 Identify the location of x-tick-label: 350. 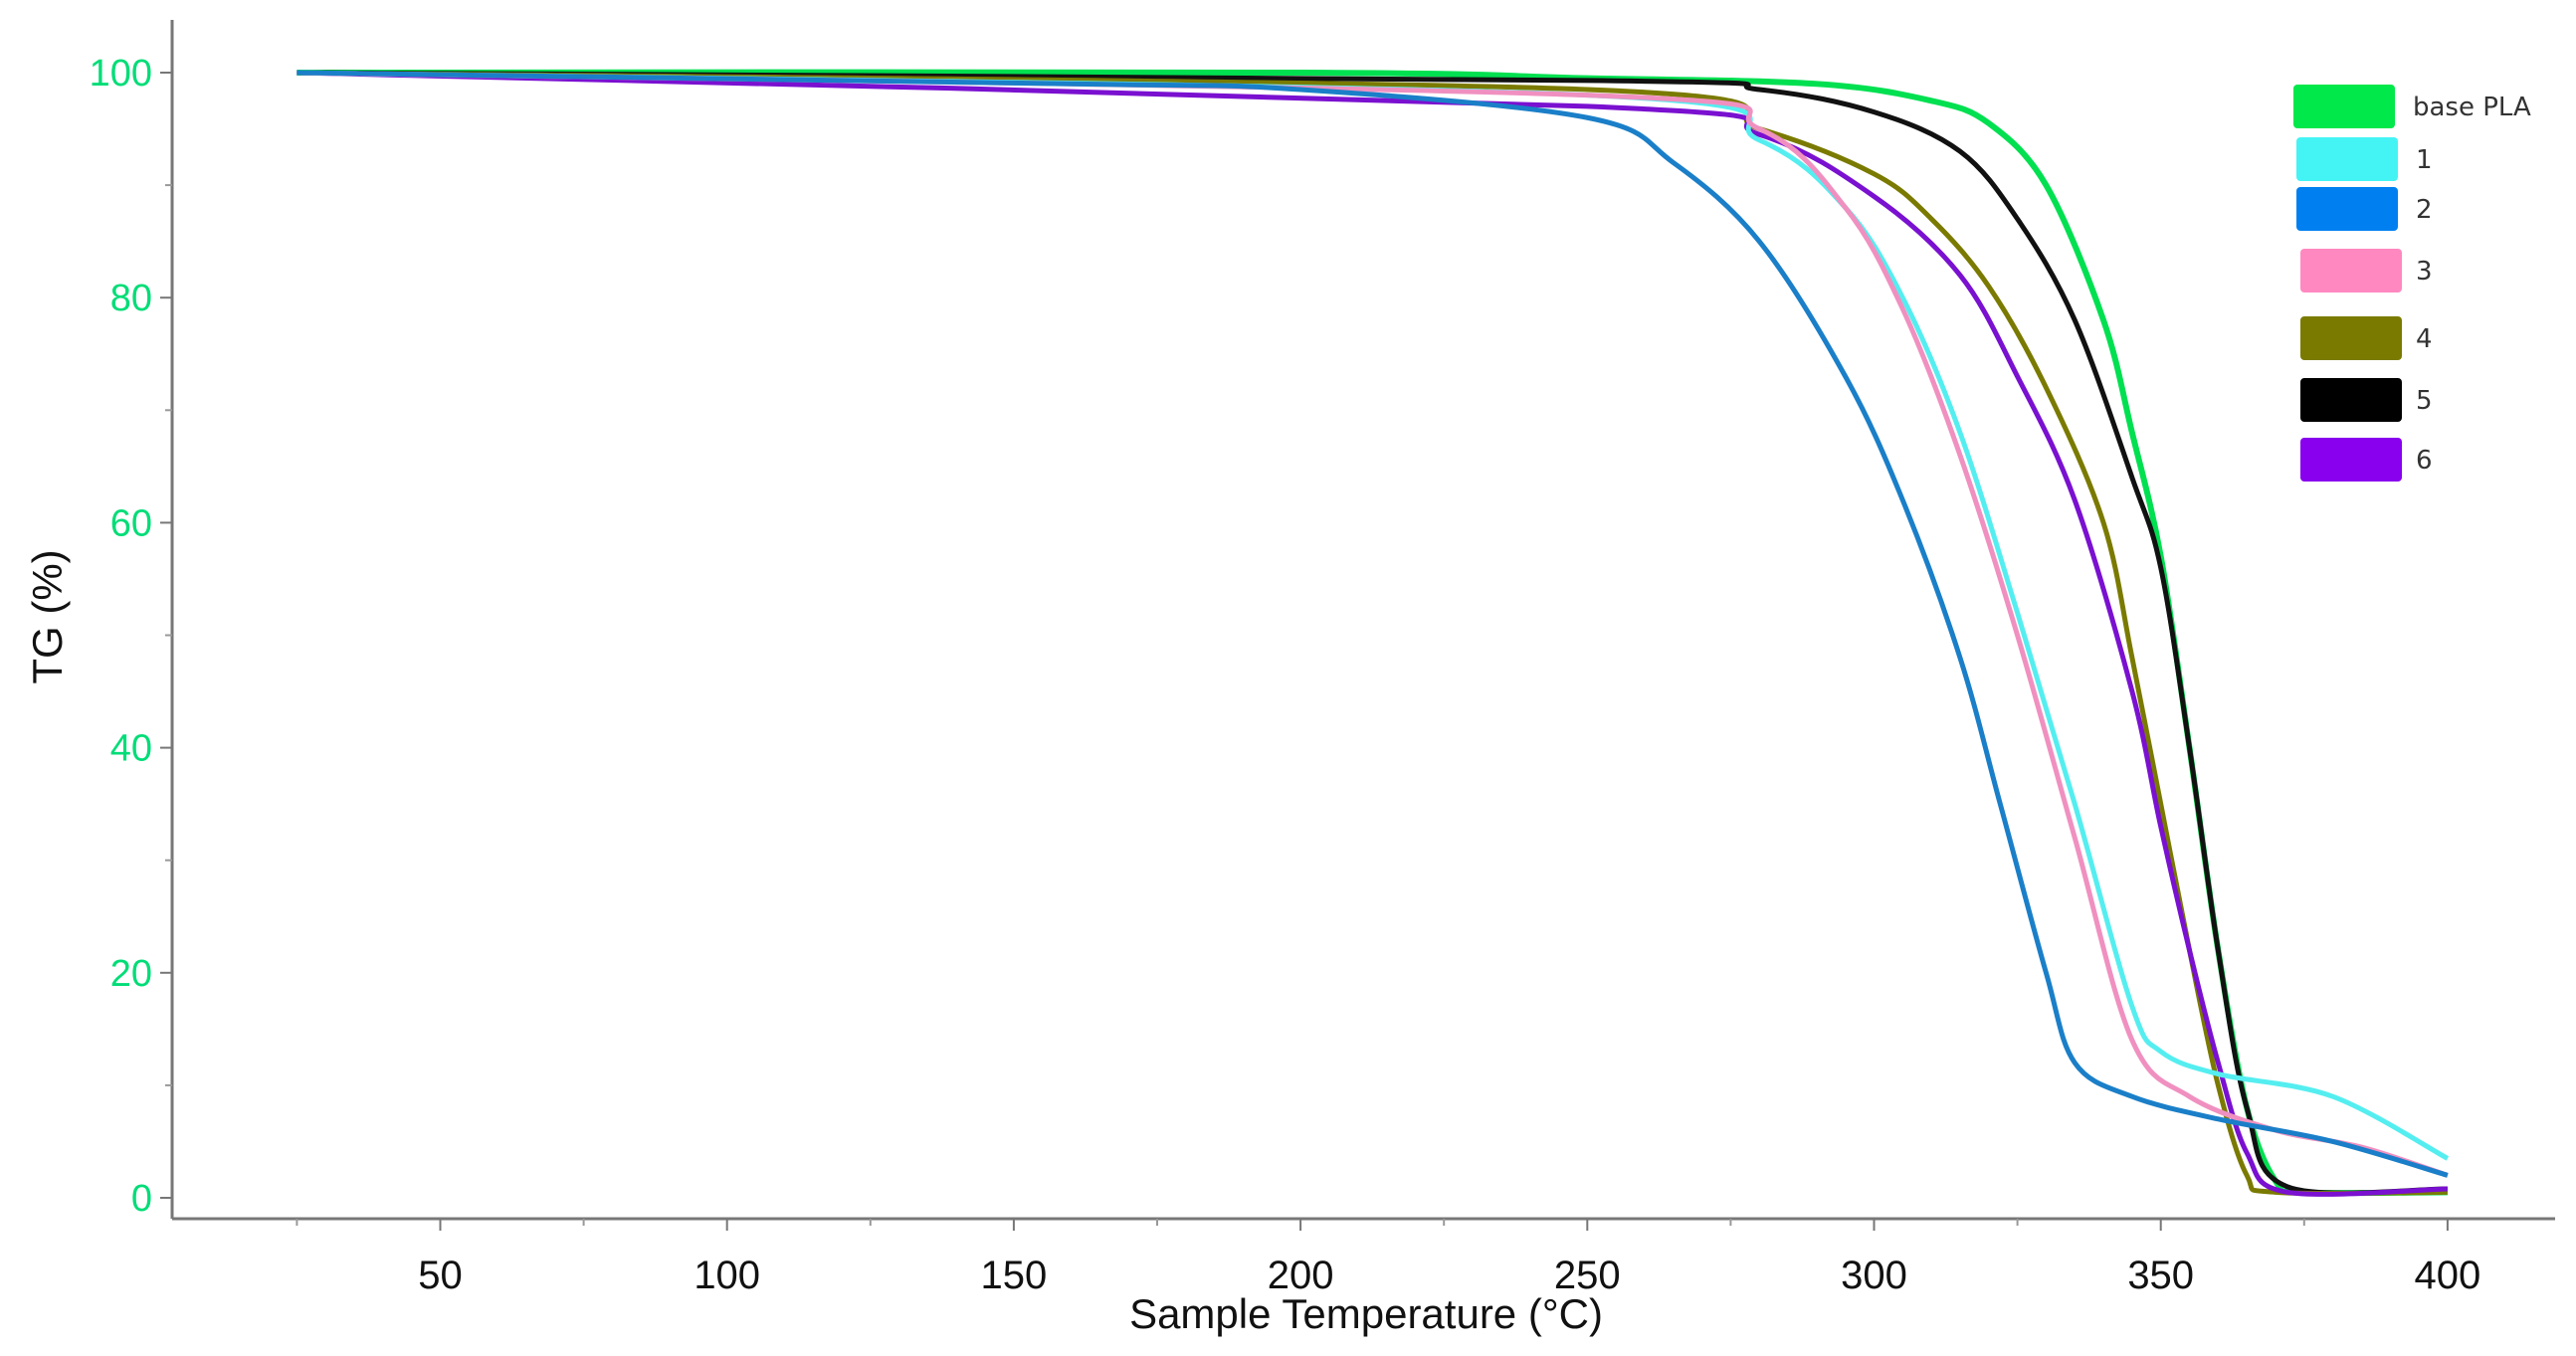
(2160, 1275).